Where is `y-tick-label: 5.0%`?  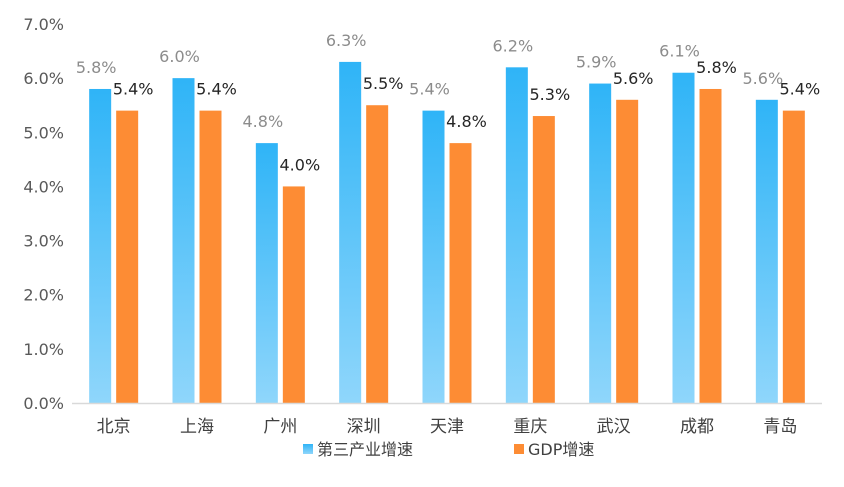 y-tick-label: 5.0% is located at coordinates (43, 132).